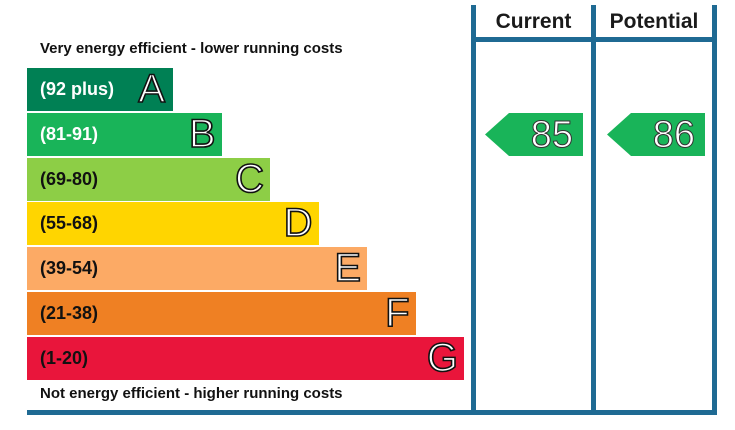 The image size is (735, 430). Describe the element at coordinates (152, 89) in the screenshot. I see `band-a-letter: A` at that location.